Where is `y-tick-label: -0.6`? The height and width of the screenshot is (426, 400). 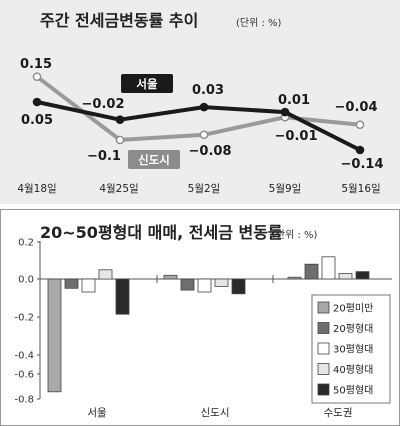 y-tick-label: -0.6 is located at coordinates (24, 375).